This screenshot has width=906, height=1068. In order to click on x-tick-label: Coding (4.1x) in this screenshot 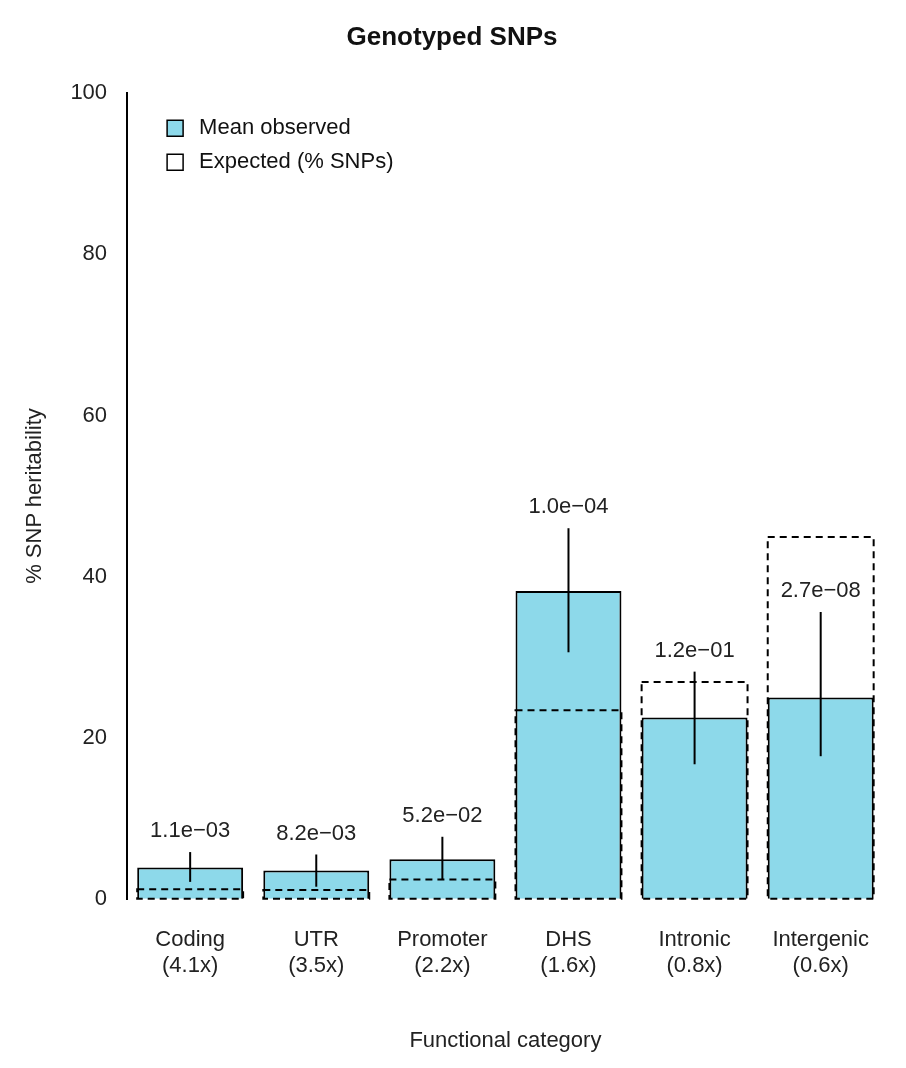, I will do `click(190, 952)`.